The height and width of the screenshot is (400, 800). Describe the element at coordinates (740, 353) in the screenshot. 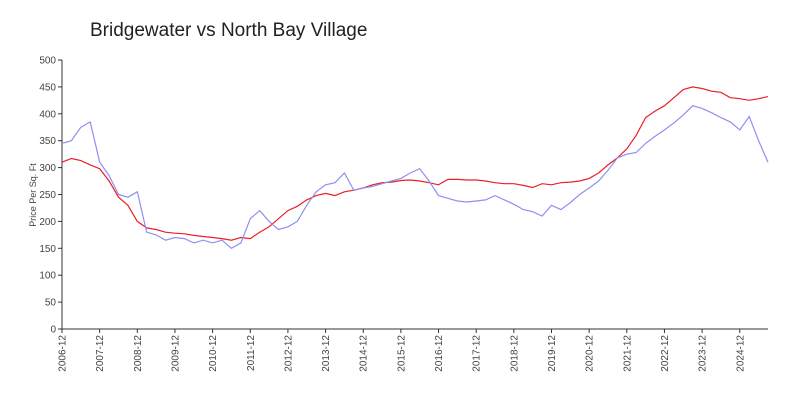

I see `x-tick-label: 2024-12` at that location.